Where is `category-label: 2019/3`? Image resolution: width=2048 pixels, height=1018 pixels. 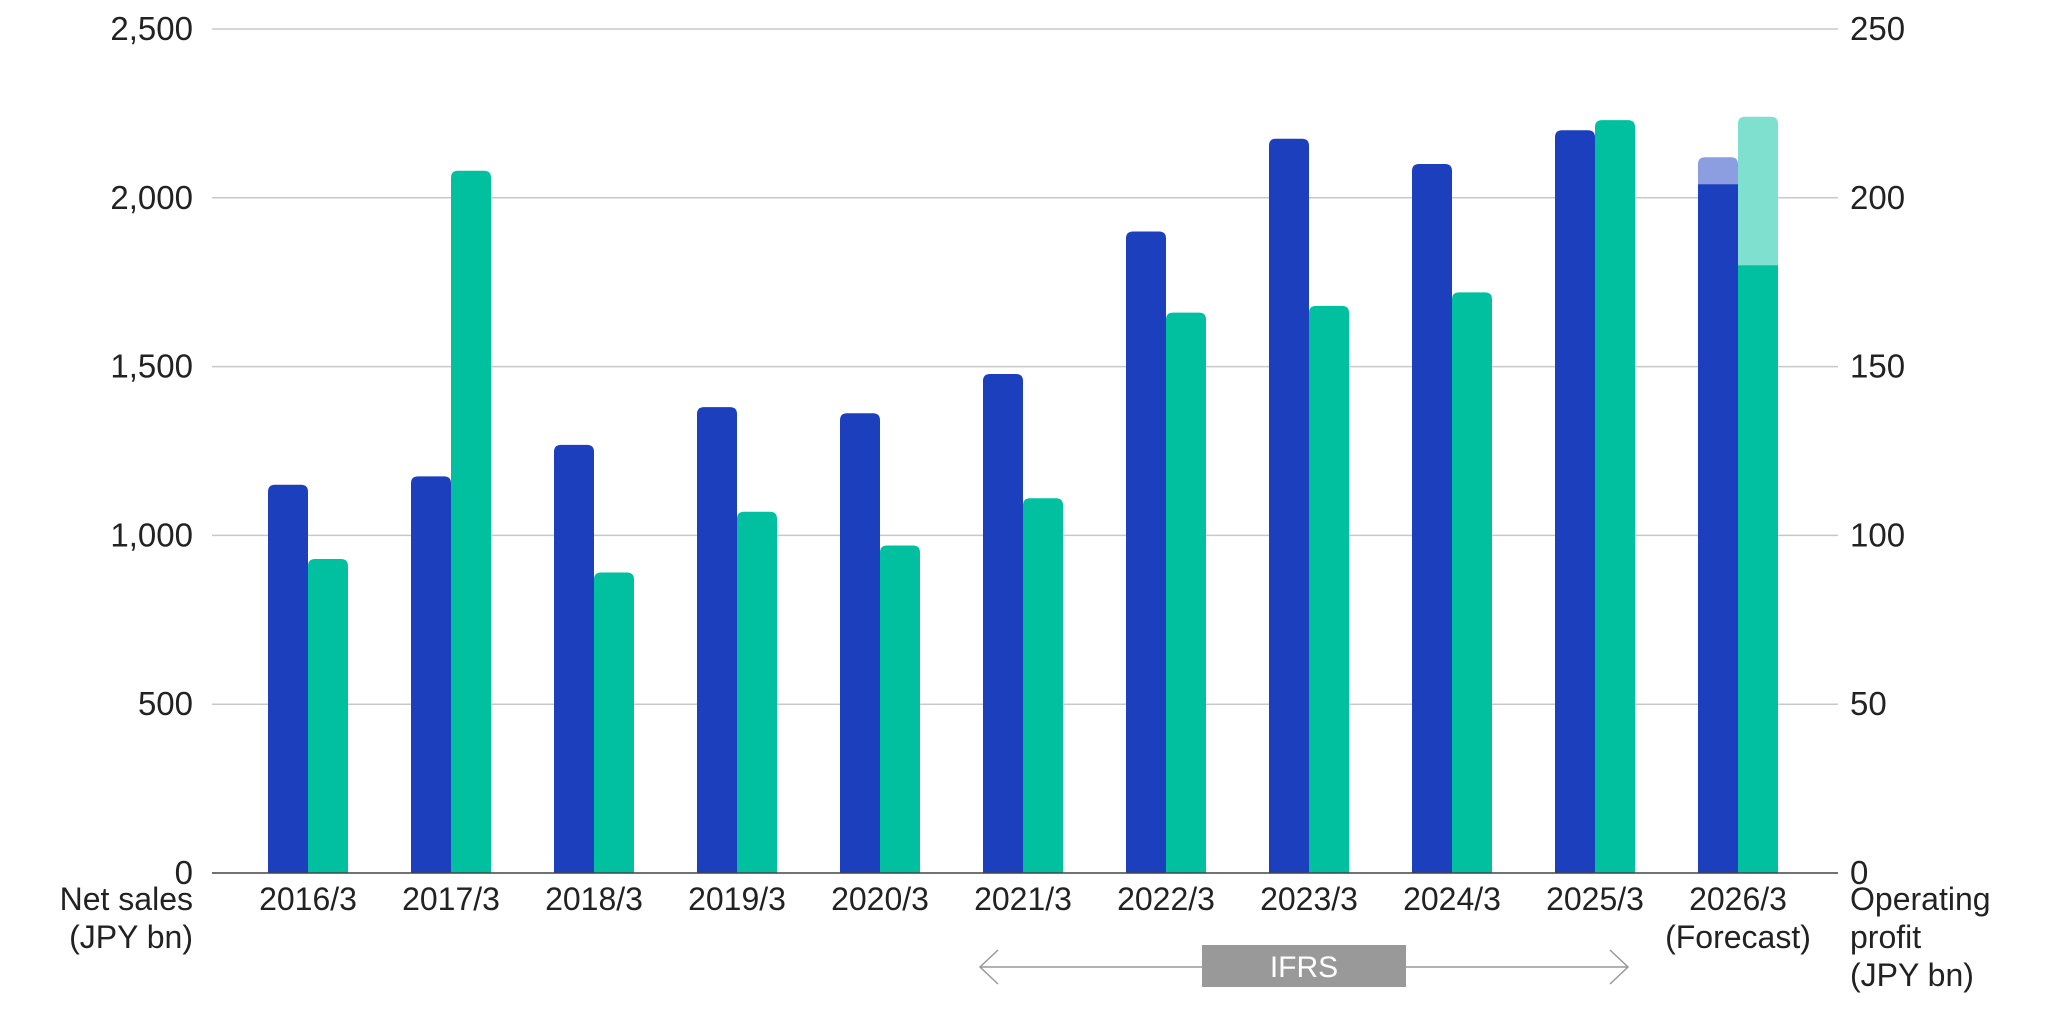
category-label: 2019/3 is located at coordinates (737, 899).